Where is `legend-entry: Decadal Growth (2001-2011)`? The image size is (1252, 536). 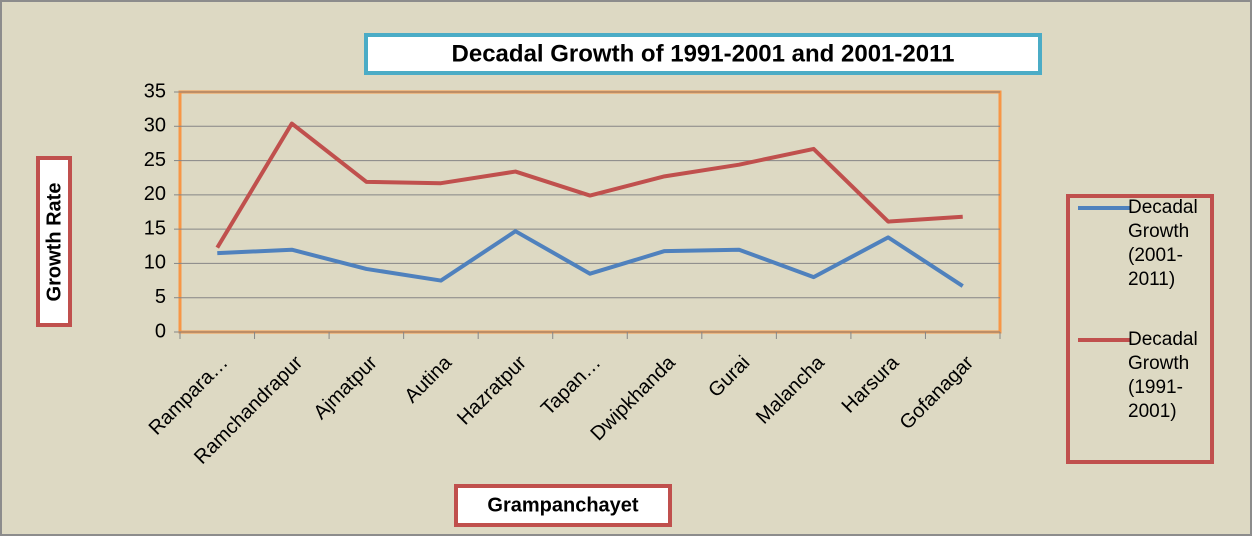
legend-entry: Decadal Growth (2001-2011) is located at coordinates (1163, 243).